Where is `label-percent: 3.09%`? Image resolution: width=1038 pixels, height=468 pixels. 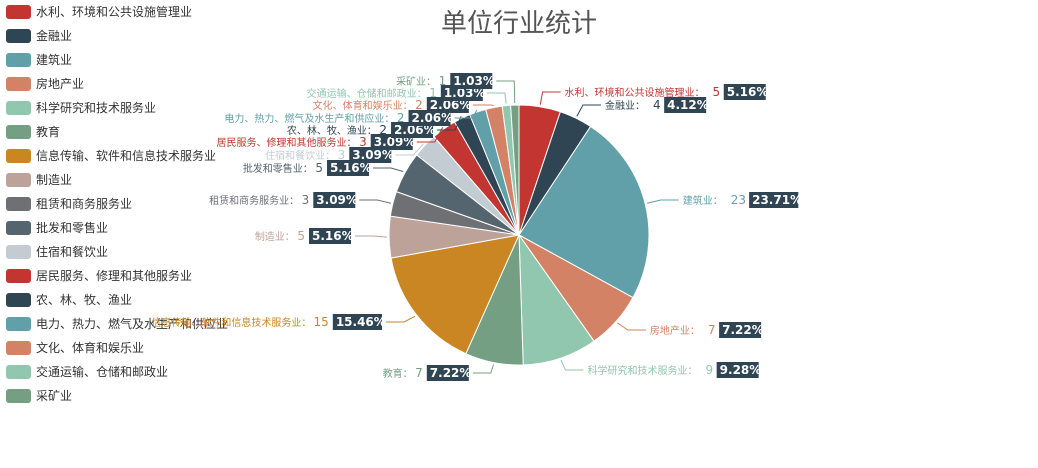 label-percent: 3.09% is located at coordinates (395, 142).